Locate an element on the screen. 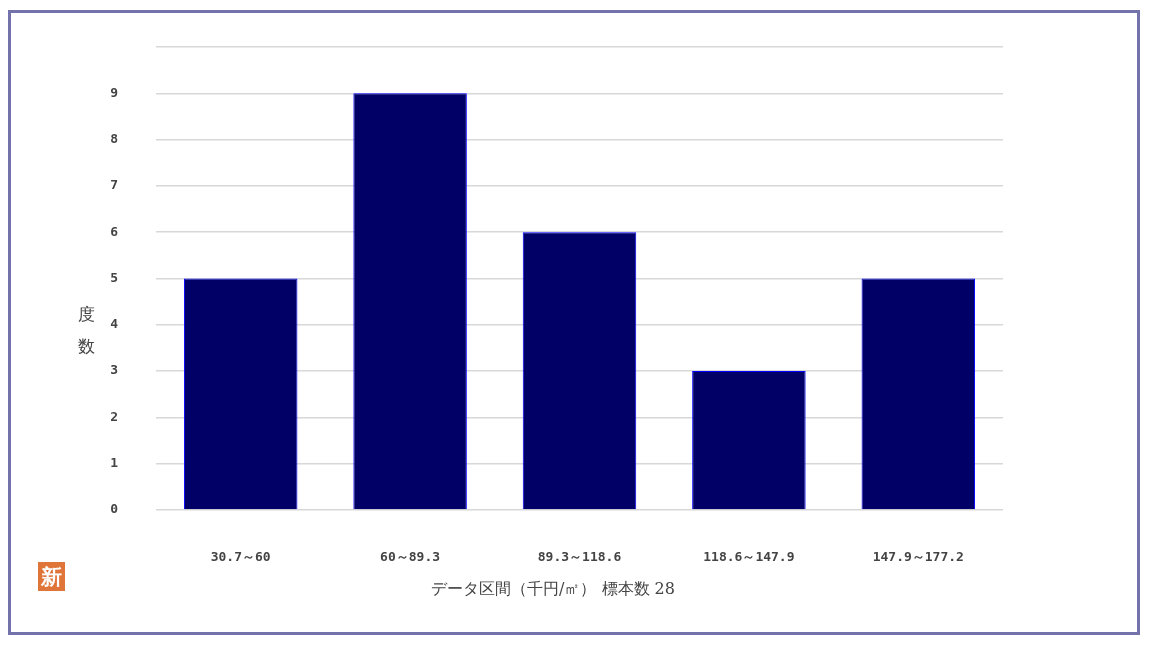 The height and width of the screenshot is (648, 1152). y-tick-label: 4 is located at coordinates (114, 324).